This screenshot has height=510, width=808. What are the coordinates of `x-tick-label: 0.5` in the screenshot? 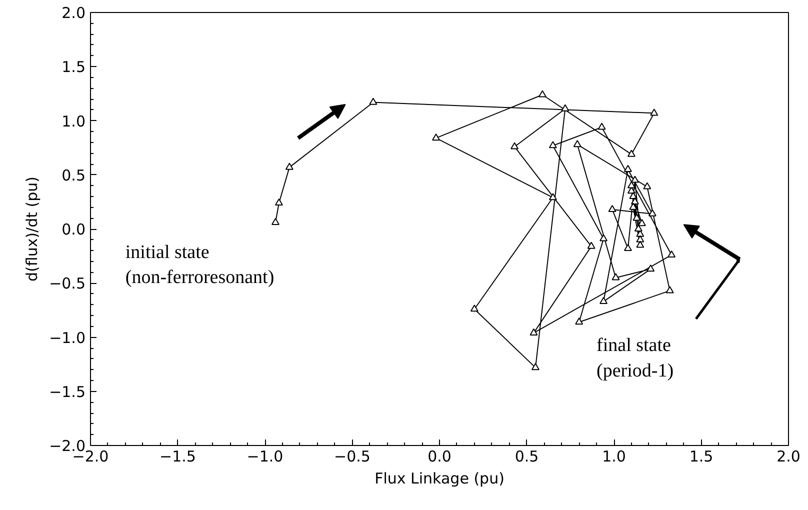 It's located at (526, 457).